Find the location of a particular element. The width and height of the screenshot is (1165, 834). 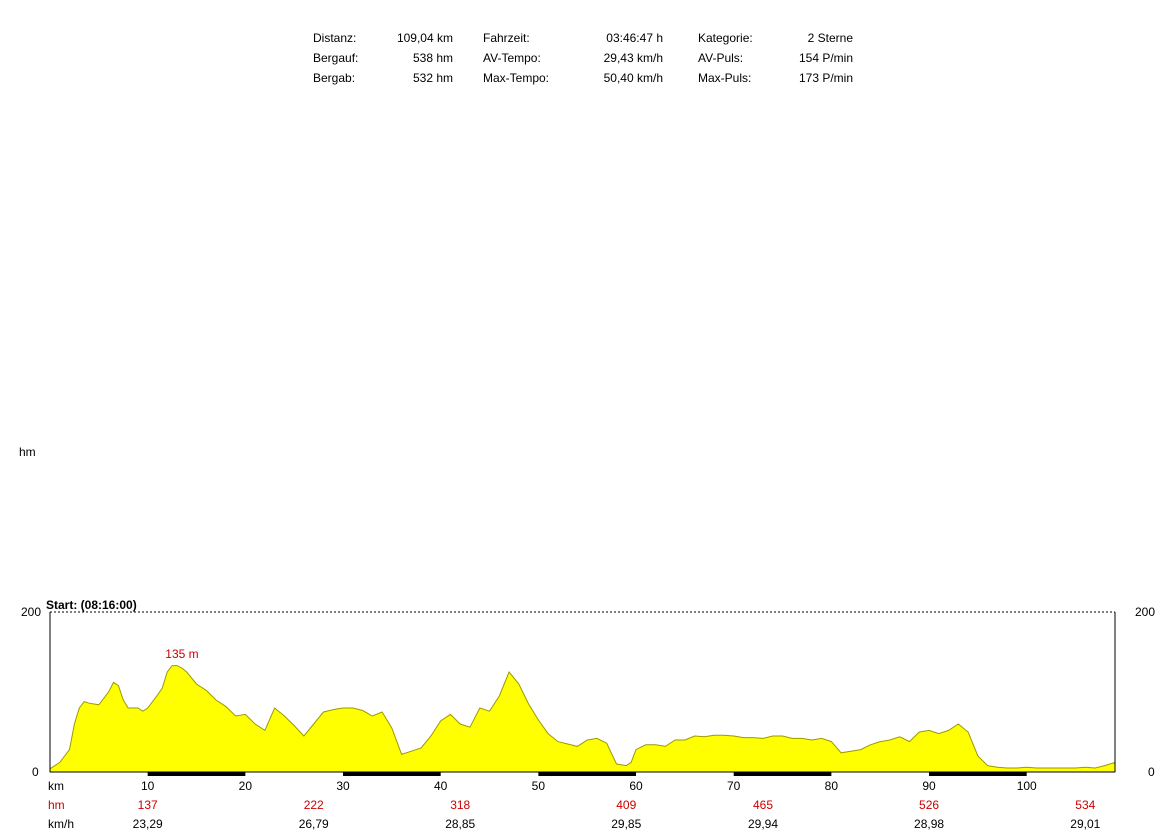

y-tick-right-min: 0 is located at coordinates (1151, 772).